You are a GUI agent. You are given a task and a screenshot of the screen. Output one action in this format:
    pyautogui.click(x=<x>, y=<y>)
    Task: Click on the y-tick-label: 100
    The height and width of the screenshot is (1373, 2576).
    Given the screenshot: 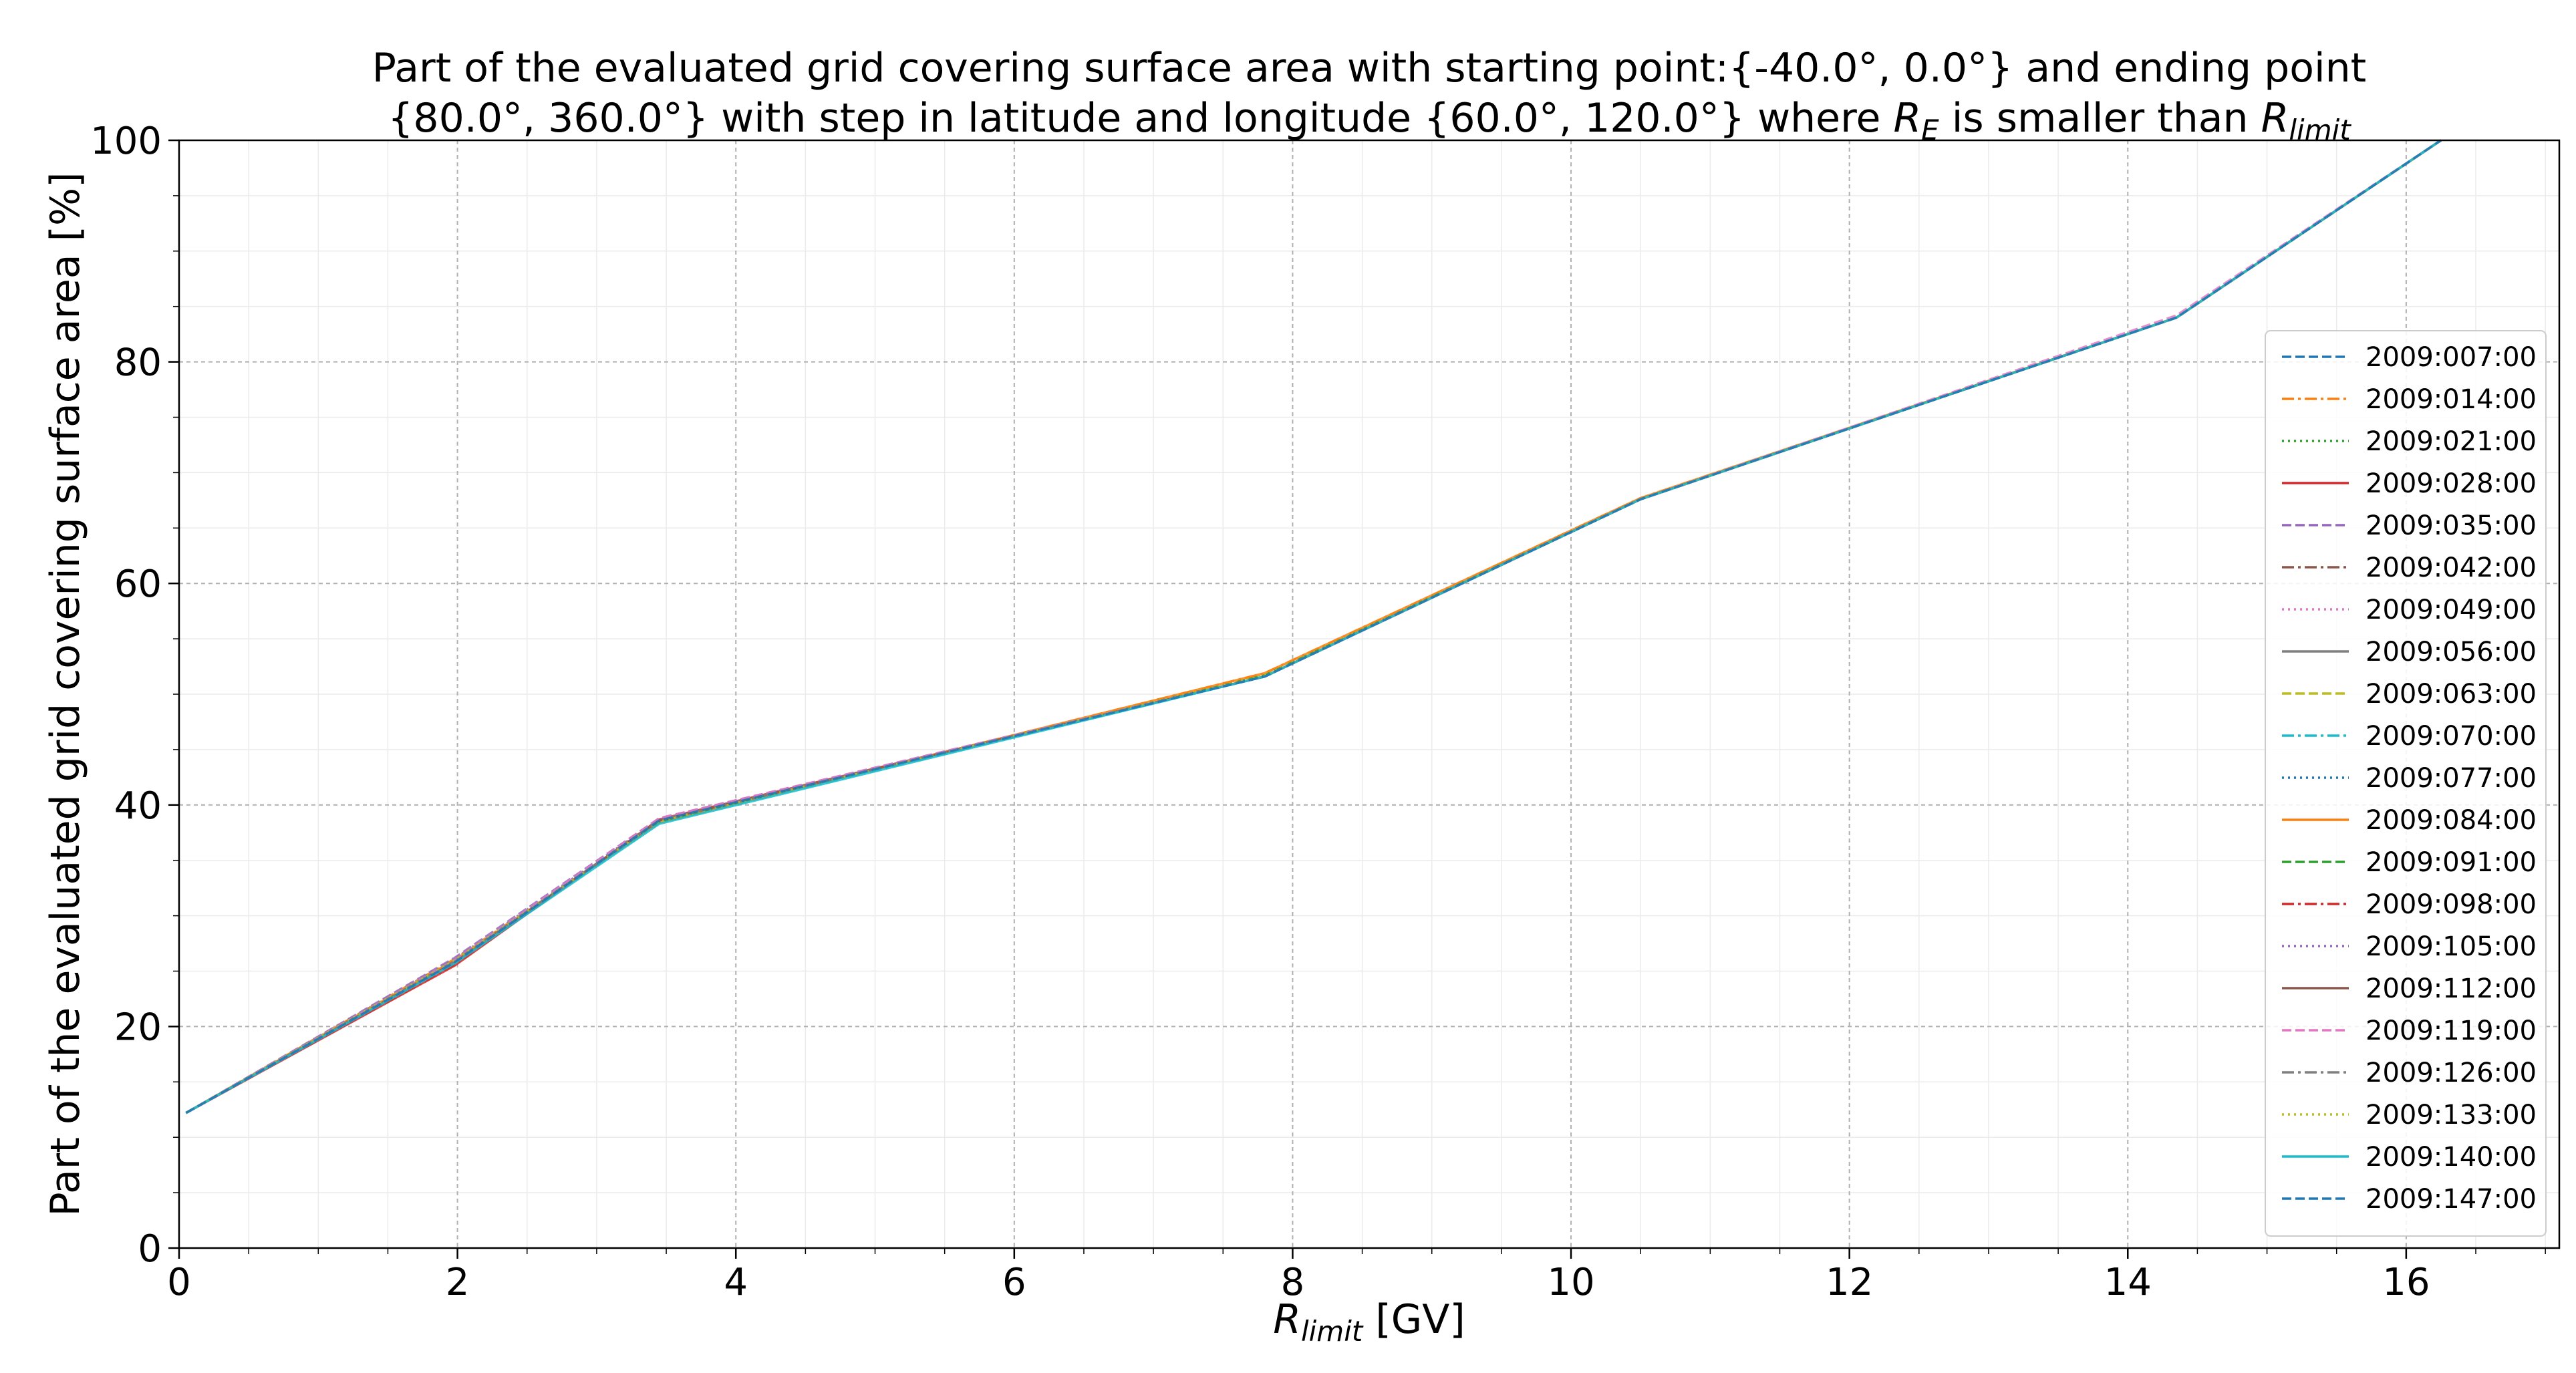 What is the action you would take?
    pyautogui.click(x=126, y=141)
    